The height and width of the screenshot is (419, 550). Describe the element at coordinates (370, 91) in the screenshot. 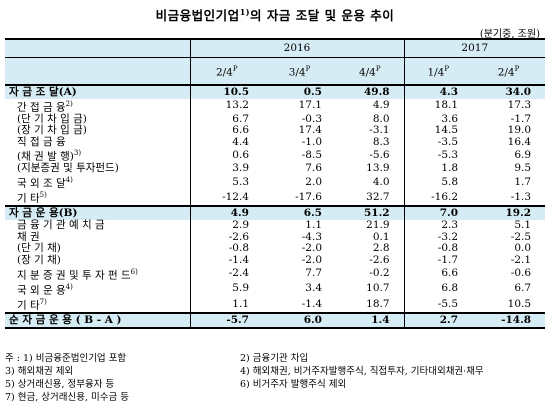

I see `cell-value: 49.8` at that location.